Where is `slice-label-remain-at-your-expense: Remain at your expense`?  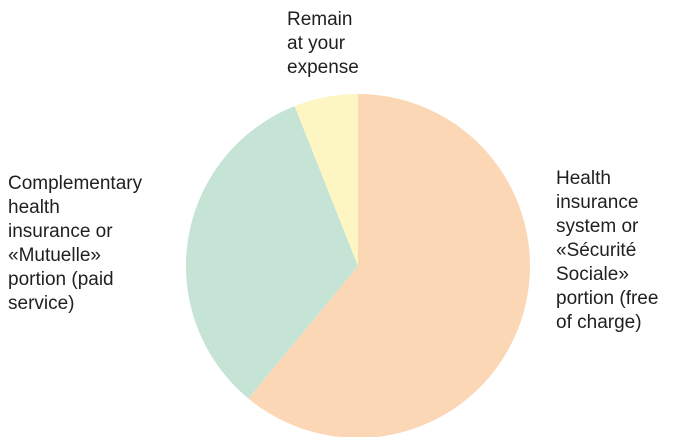
slice-label-remain-at-your-expense: Remain at your expense is located at coordinates (323, 43).